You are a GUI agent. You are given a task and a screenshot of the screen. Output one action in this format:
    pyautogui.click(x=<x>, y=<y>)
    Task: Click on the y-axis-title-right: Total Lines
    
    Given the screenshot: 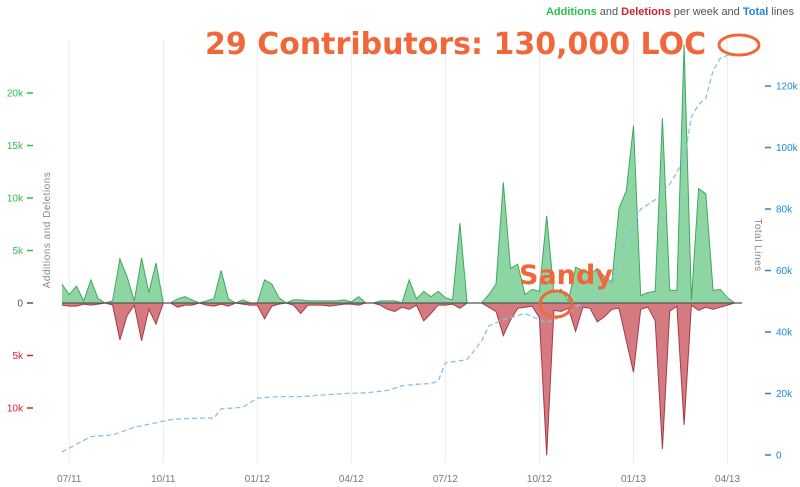 What is the action you would take?
    pyautogui.click(x=757, y=244)
    